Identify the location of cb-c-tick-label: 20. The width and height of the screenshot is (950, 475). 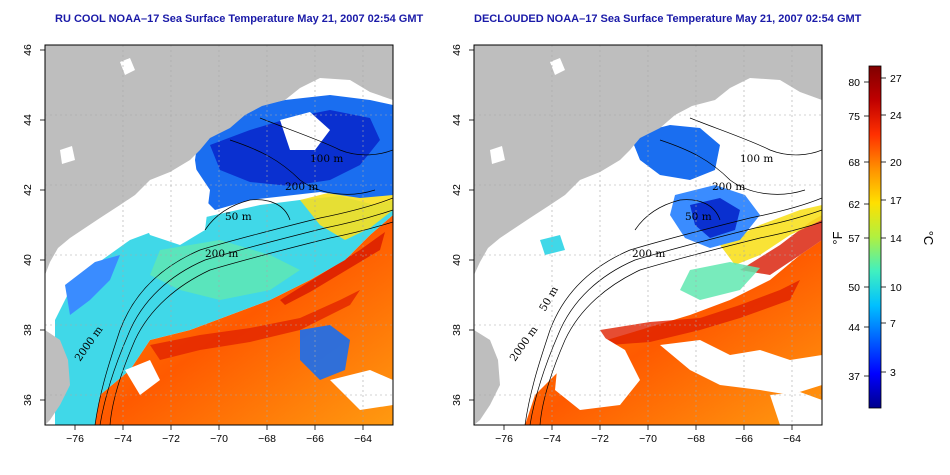
(896, 163).